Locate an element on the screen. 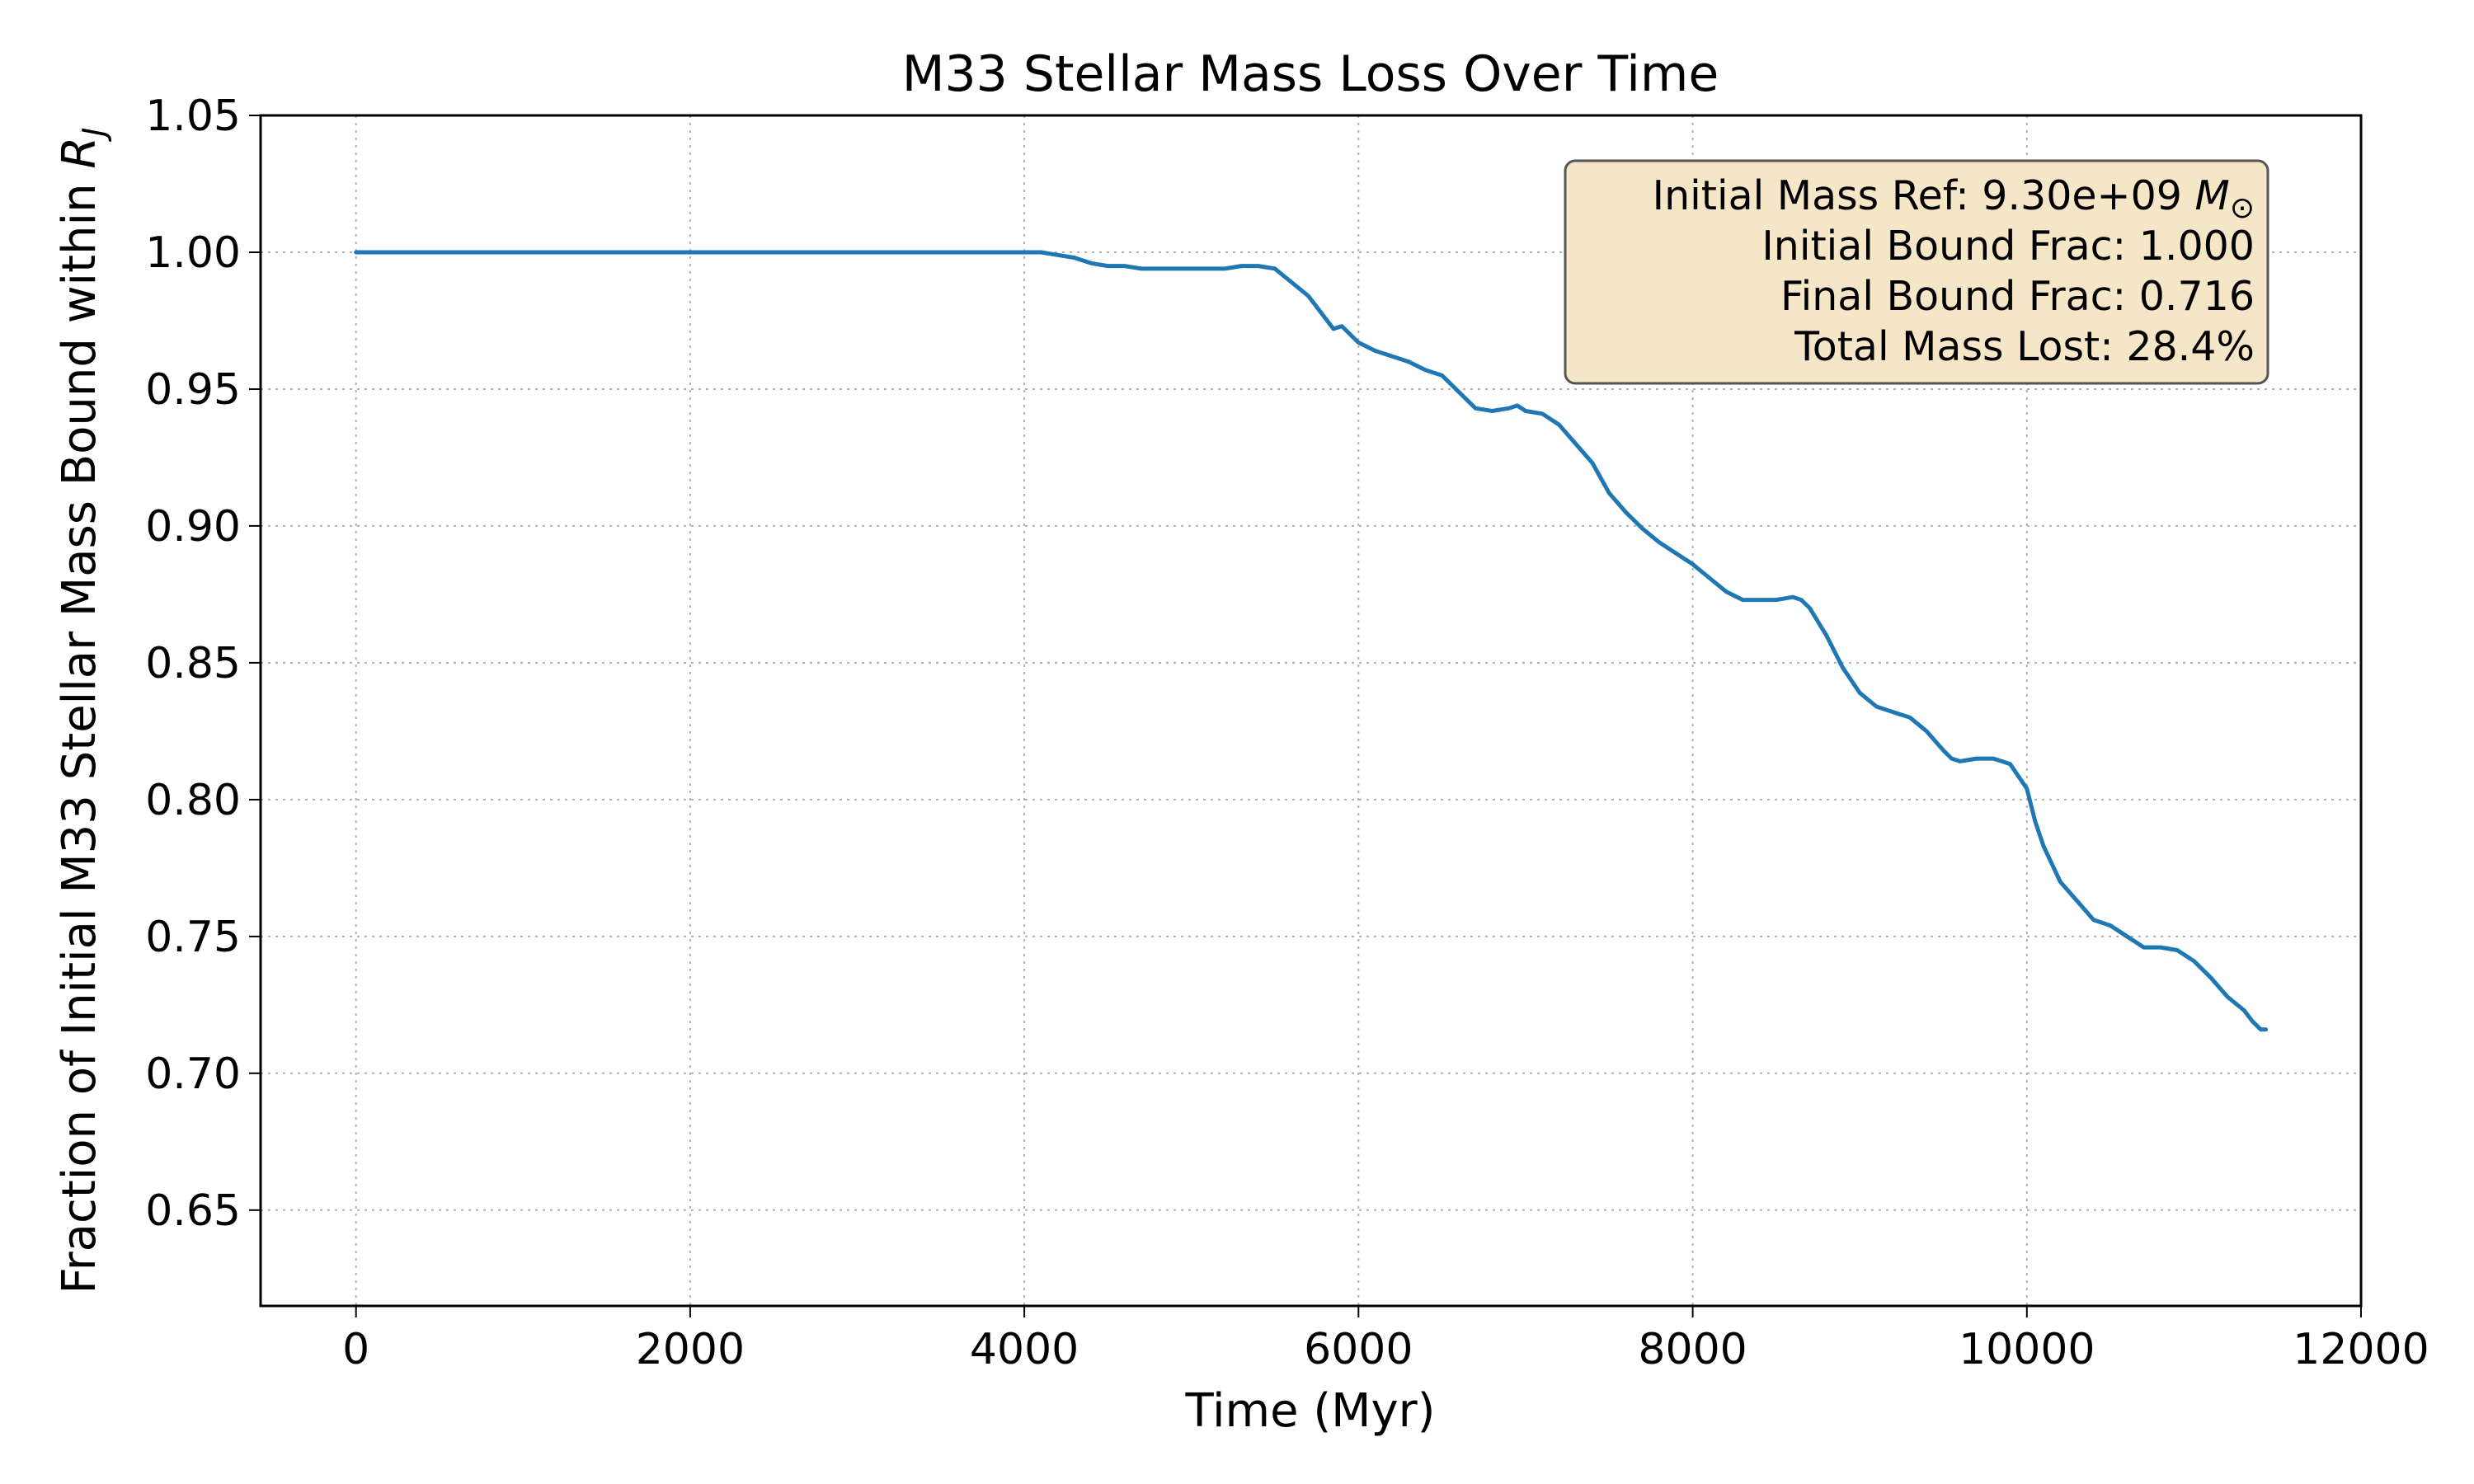 Image resolution: width=2474 pixels, height=1484 pixels. y-tick-label: 0.65 is located at coordinates (193, 1211).